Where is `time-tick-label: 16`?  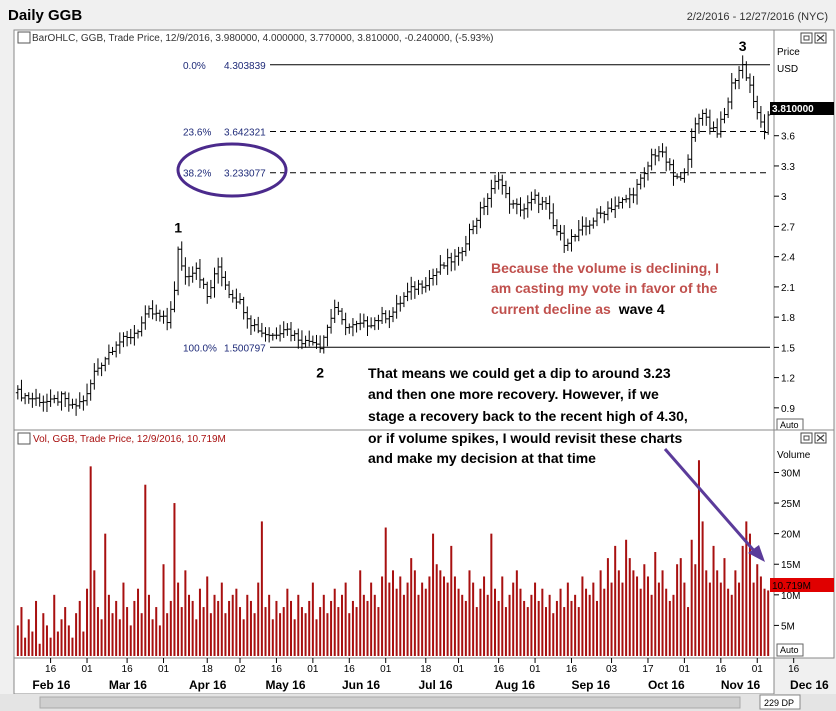
time-tick-label: 16 is located at coordinates (350, 669).